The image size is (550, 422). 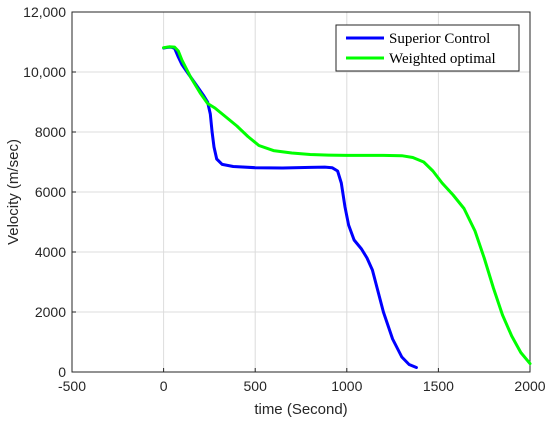 I want to click on legend-label-weighted-optimal: Weighted optimal, so click(x=442, y=59).